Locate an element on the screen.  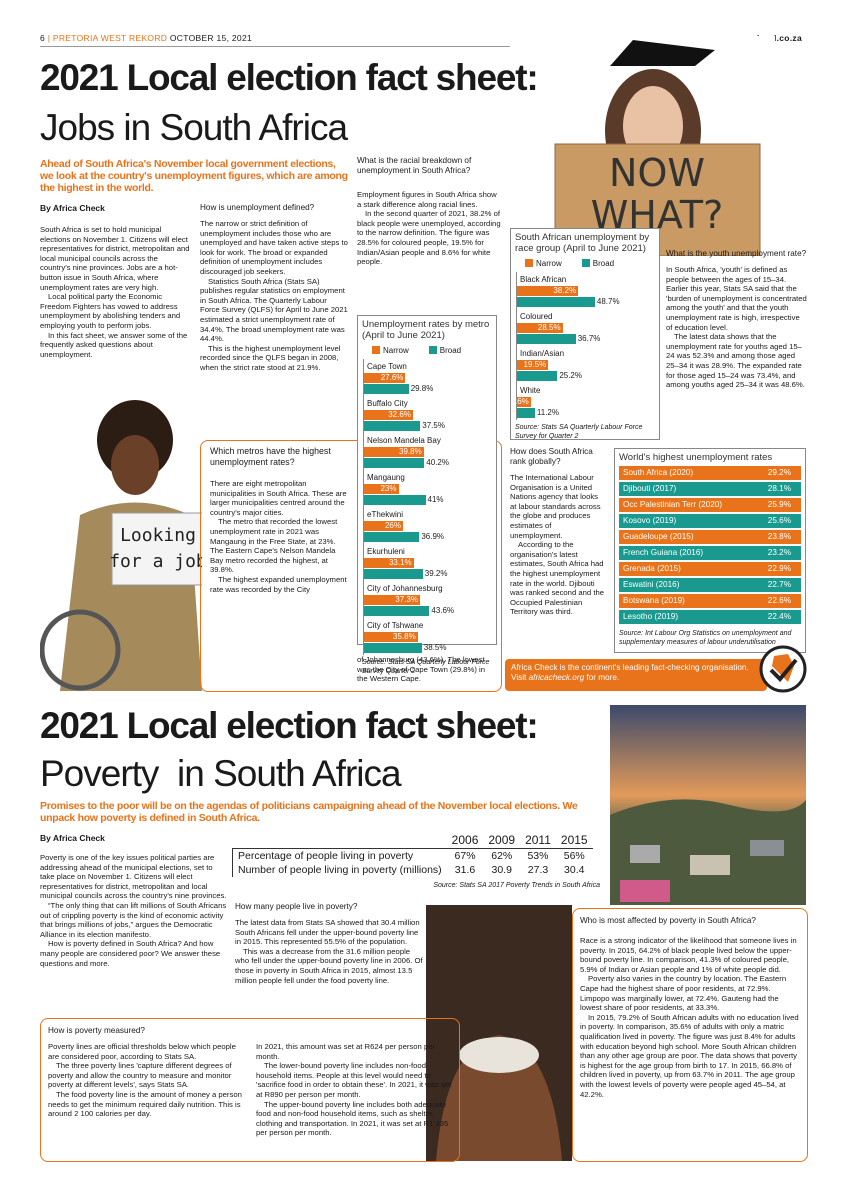
country: Eswatini (2016) is located at coordinates (651, 584).